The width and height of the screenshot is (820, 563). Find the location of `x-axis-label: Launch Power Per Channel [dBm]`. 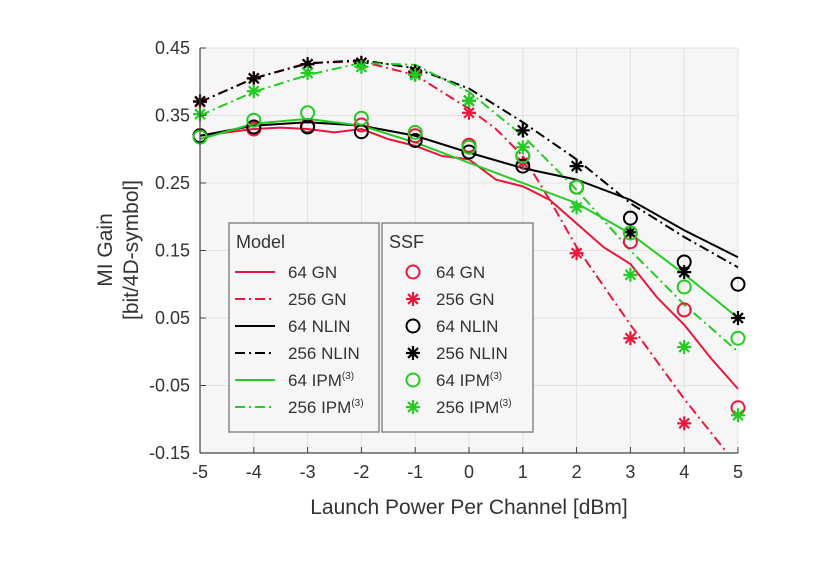

x-axis-label: Launch Power Per Channel [dBm] is located at coordinates (469, 507).